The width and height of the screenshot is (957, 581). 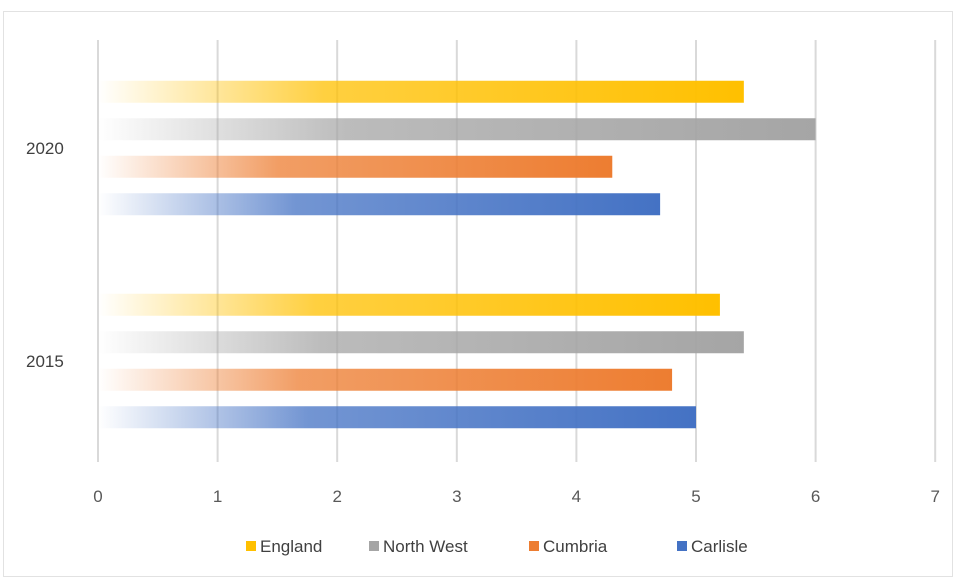 I want to click on legend-label-north-west: North West, so click(x=425, y=546).